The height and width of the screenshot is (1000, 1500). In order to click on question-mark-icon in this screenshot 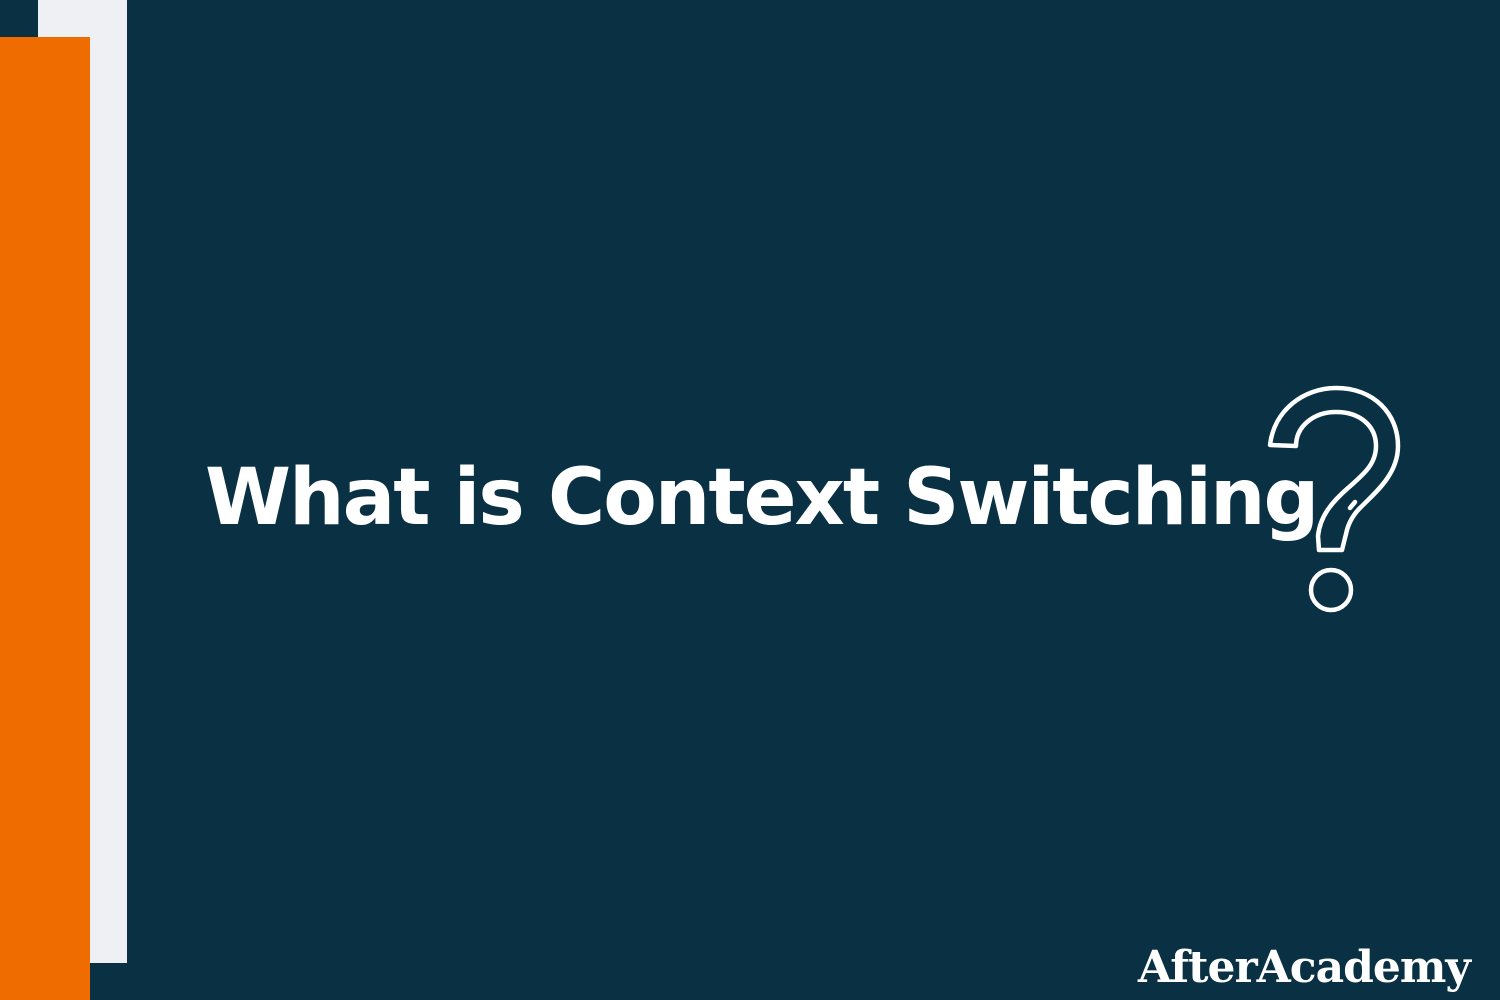, I will do `click(1334, 499)`.